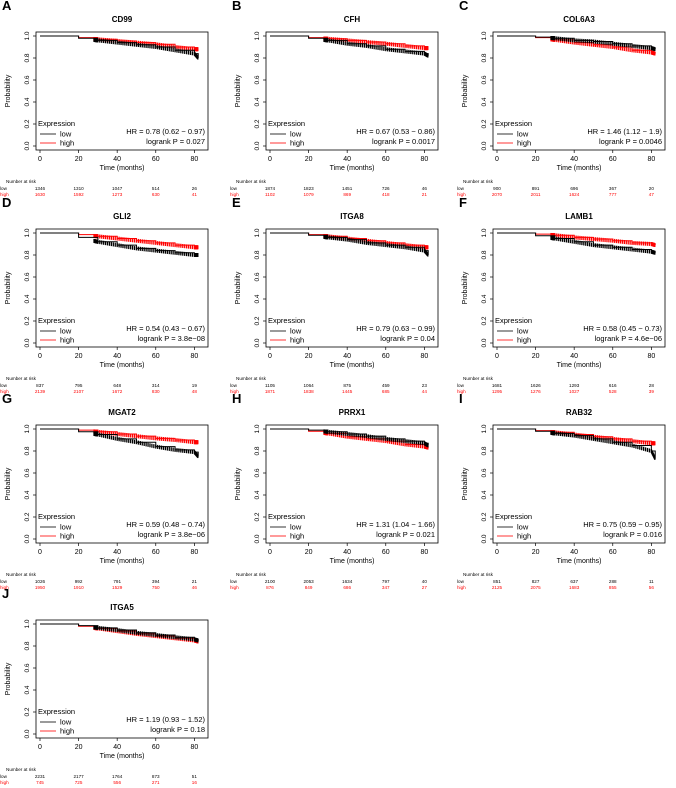 The width and height of the screenshot is (676, 788). I want to click on hazard-ratio: HR = 0.75 (0.59 − 0.95), so click(622, 524).